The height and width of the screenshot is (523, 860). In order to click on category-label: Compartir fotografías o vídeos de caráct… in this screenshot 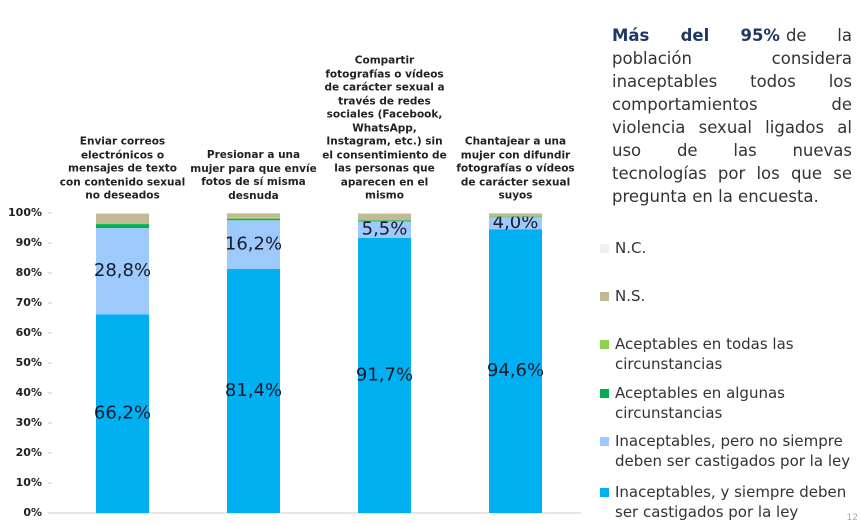, I will do `click(384, 128)`.